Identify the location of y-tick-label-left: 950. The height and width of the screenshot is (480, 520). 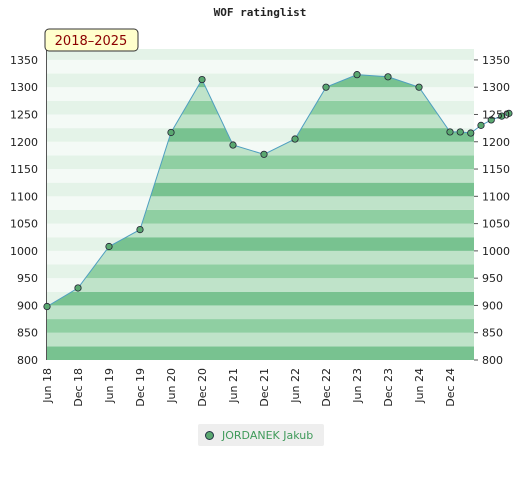
(27, 278).